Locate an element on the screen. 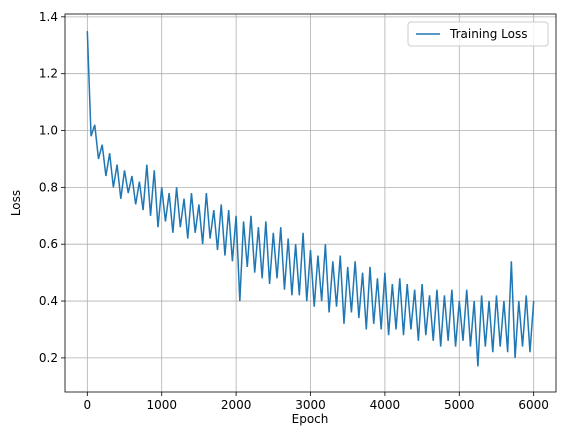  y-tick-label: 0.8 is located at coordinates (48, 187).